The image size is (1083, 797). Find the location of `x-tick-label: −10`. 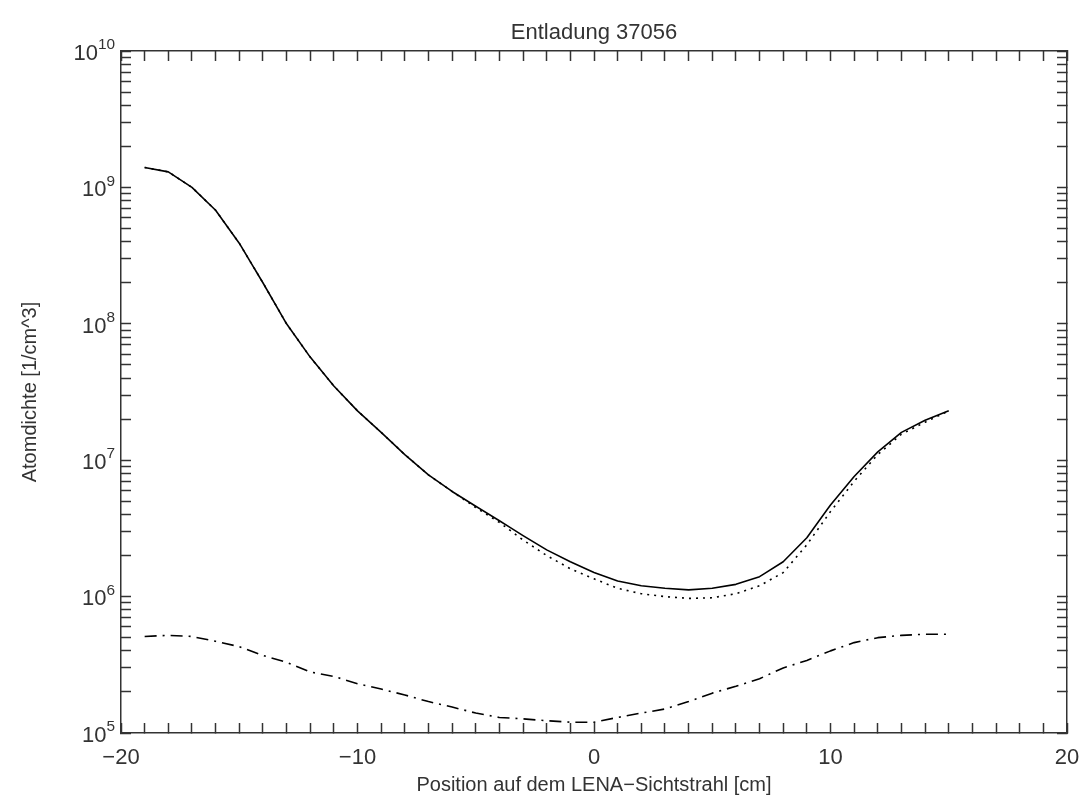

x-tick-label: −10 is located at coordinates (357, 757).